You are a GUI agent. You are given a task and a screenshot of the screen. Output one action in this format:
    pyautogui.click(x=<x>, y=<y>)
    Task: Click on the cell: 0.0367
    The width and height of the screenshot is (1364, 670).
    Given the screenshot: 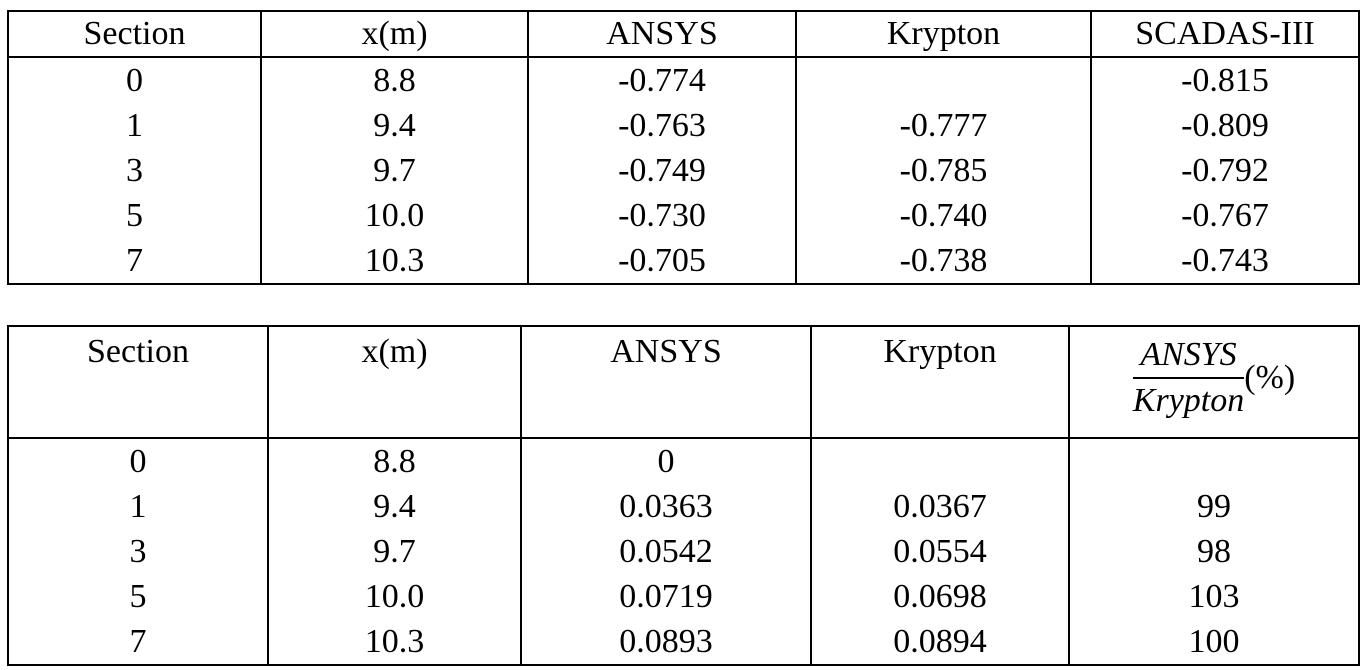 What is the action you would take?
    pyautogui.click(x=940, y=506)
    